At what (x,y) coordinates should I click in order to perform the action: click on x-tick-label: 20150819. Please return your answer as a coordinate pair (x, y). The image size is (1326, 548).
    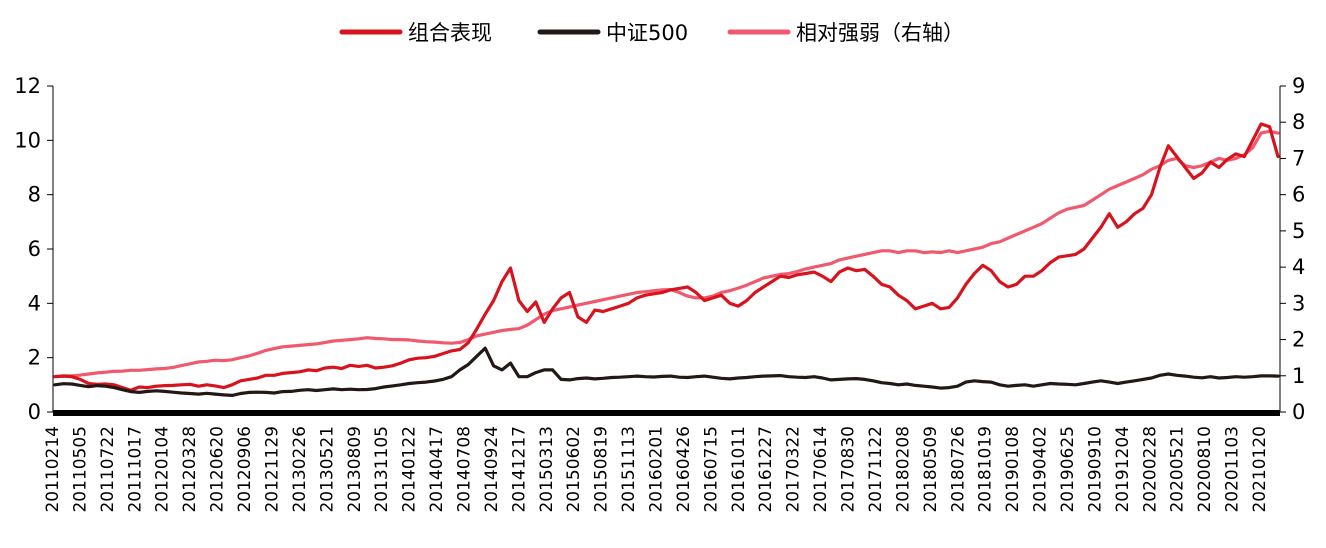
    Looking at the image, I should click on (602, 469).